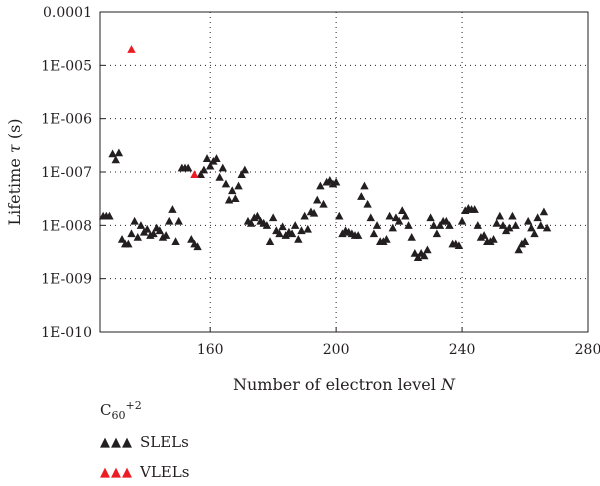 Image resolution: width=600 pixels, height=486 pixels. What do you see at coordinates (116, 472) in the screenshot?
I see `legend-marker-vlels: ▲▲▲` at bounding box center [116, 472].